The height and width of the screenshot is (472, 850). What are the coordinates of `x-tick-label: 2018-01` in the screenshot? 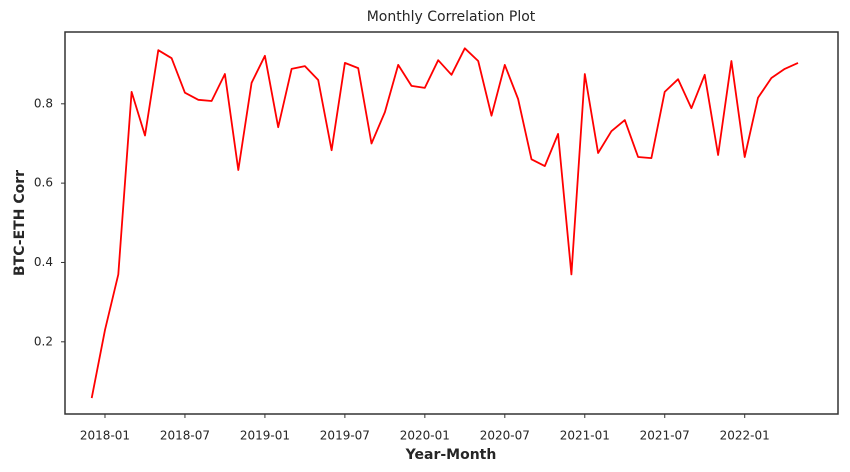 It's located at (105, 436).